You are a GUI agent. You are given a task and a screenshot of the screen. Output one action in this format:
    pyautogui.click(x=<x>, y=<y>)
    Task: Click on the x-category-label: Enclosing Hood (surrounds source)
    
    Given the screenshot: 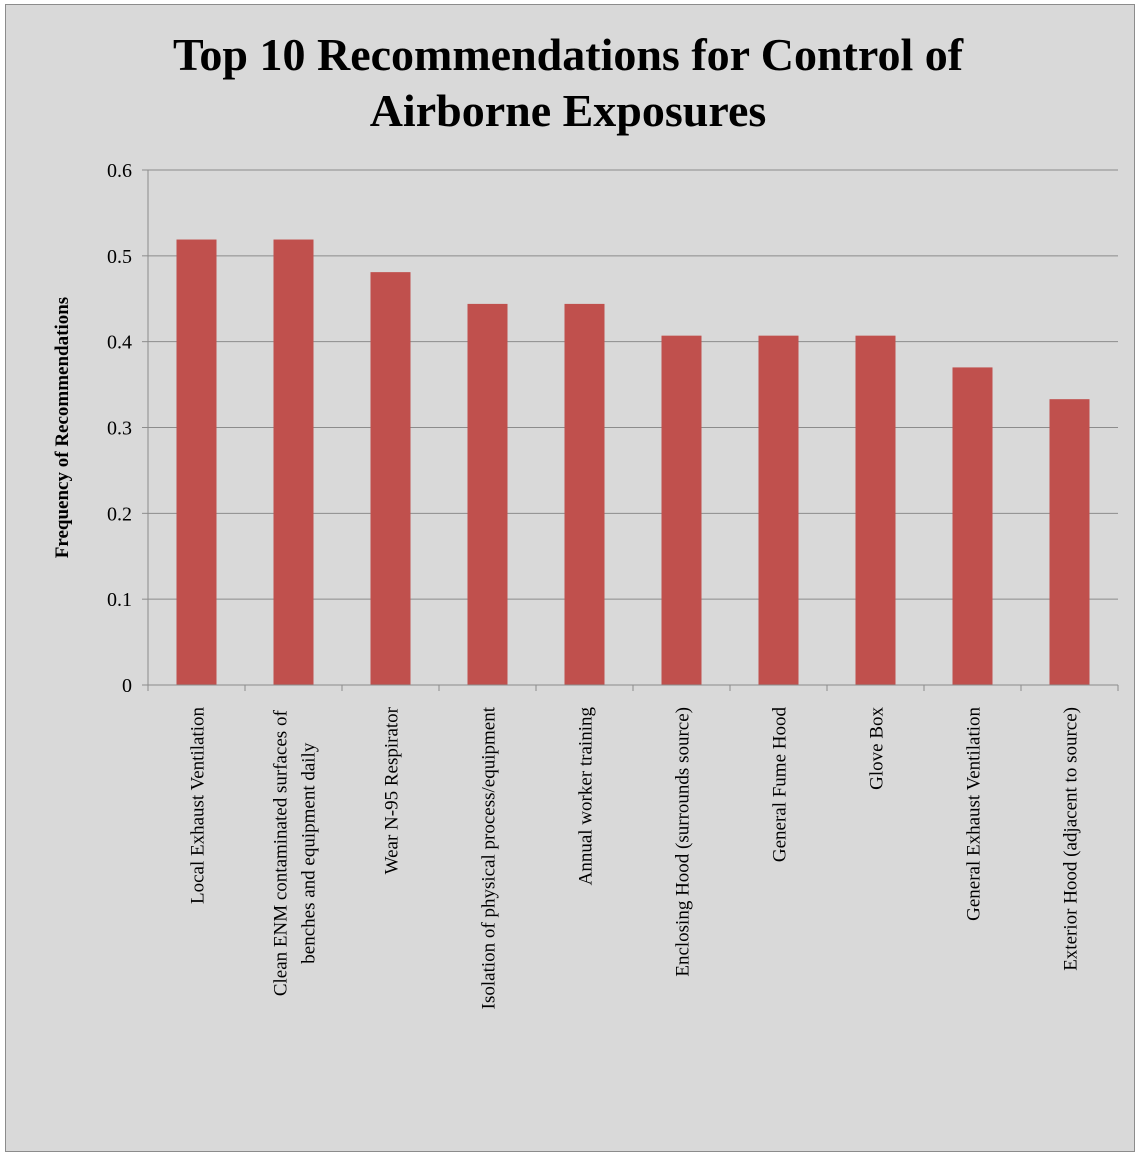 What is the action you would take?
    pyautogui.click(x=683, y=842)
    